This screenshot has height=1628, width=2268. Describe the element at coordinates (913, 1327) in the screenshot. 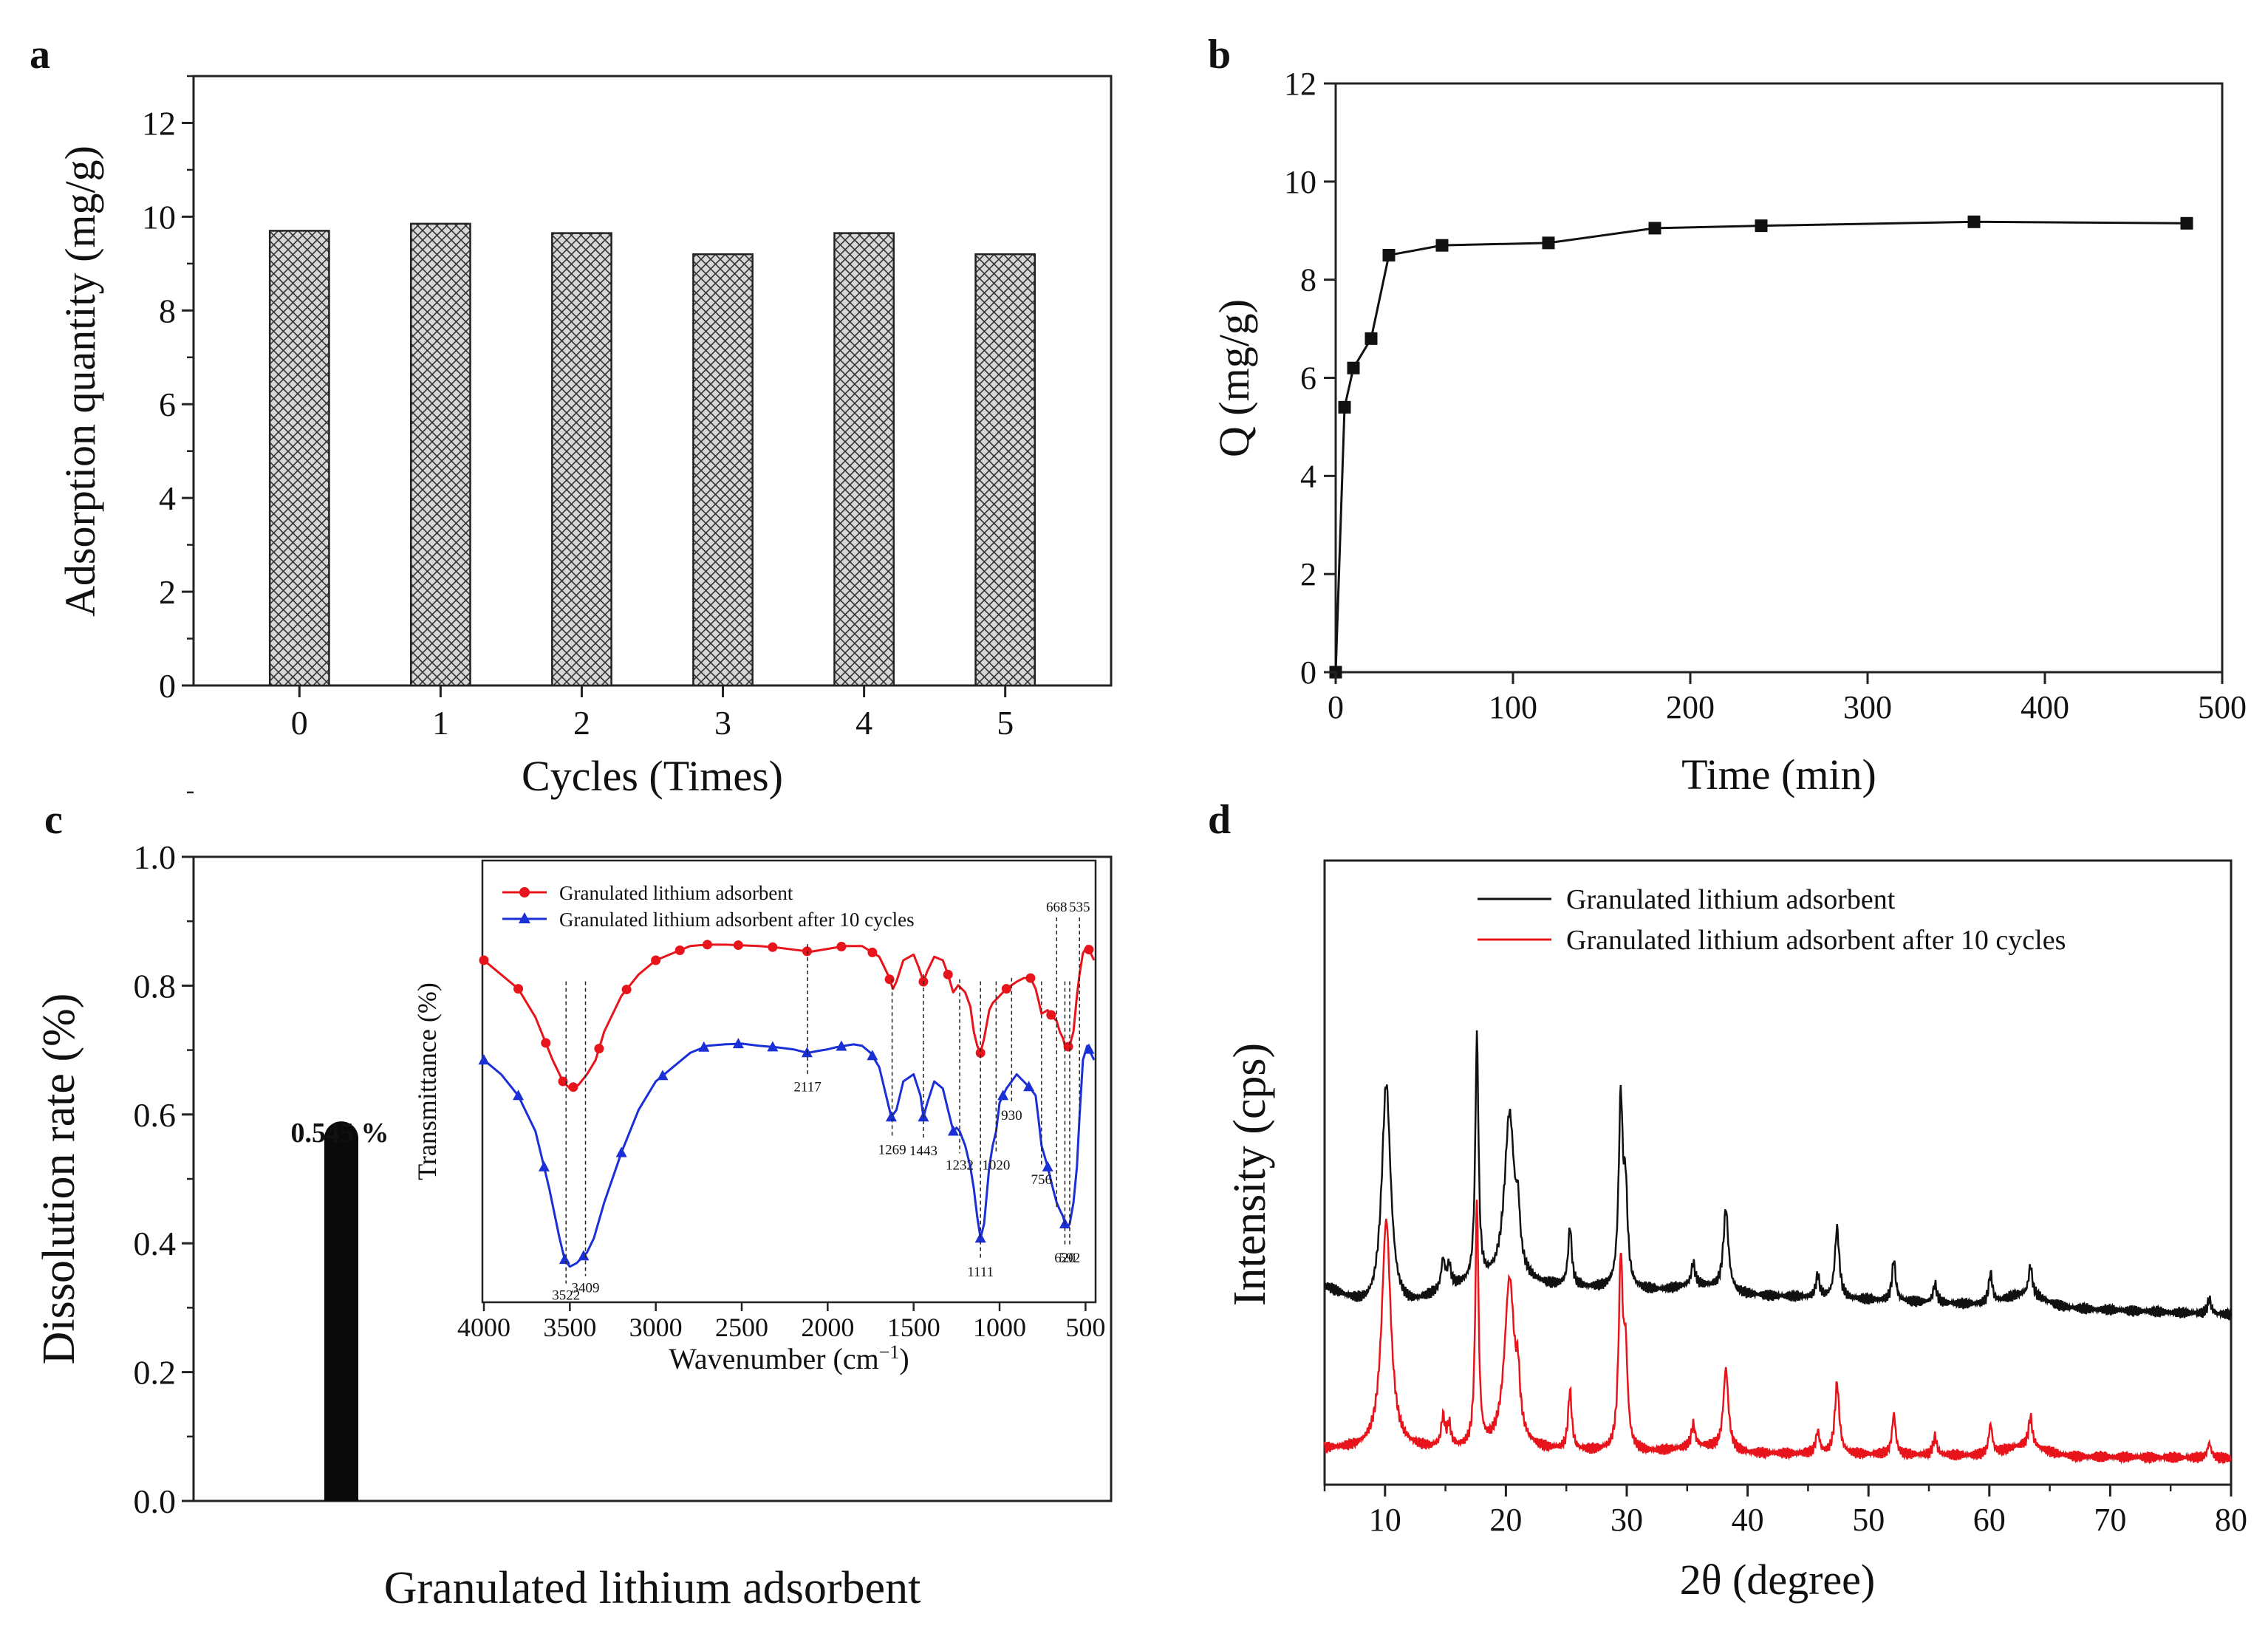

I see `inset-x-tick-label-5: 1500` at that location.